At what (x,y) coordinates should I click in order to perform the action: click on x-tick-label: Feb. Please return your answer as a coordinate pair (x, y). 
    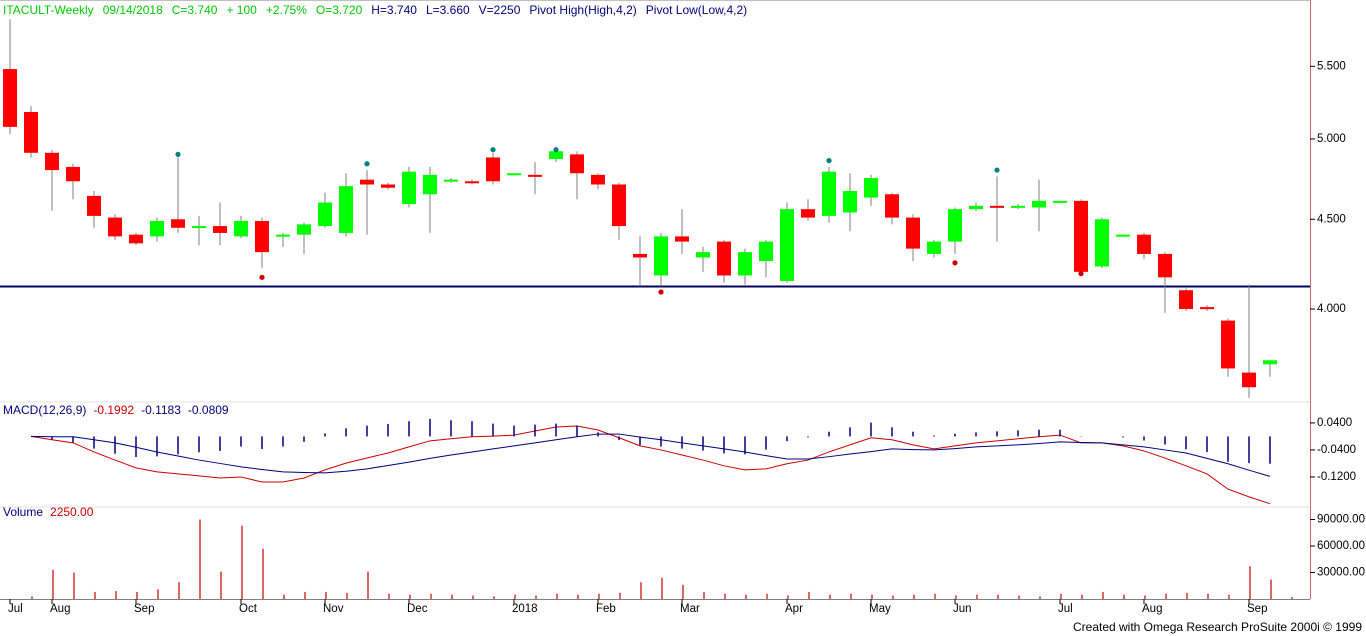
    Looking at the image, I should click on (606, 609).